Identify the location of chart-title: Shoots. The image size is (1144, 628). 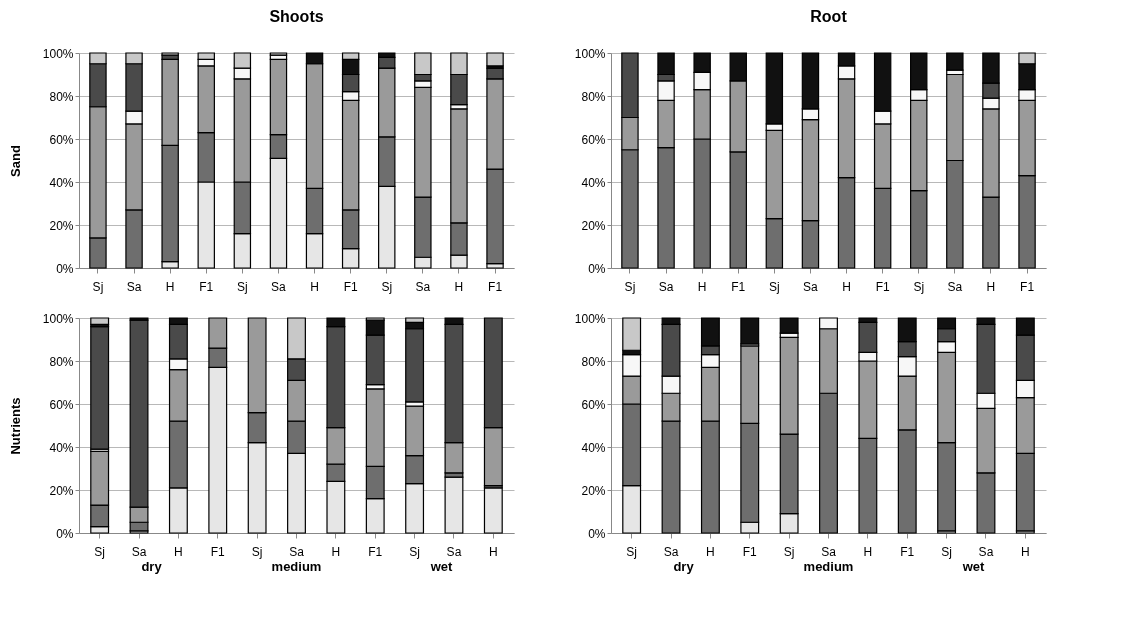
(296, 16).